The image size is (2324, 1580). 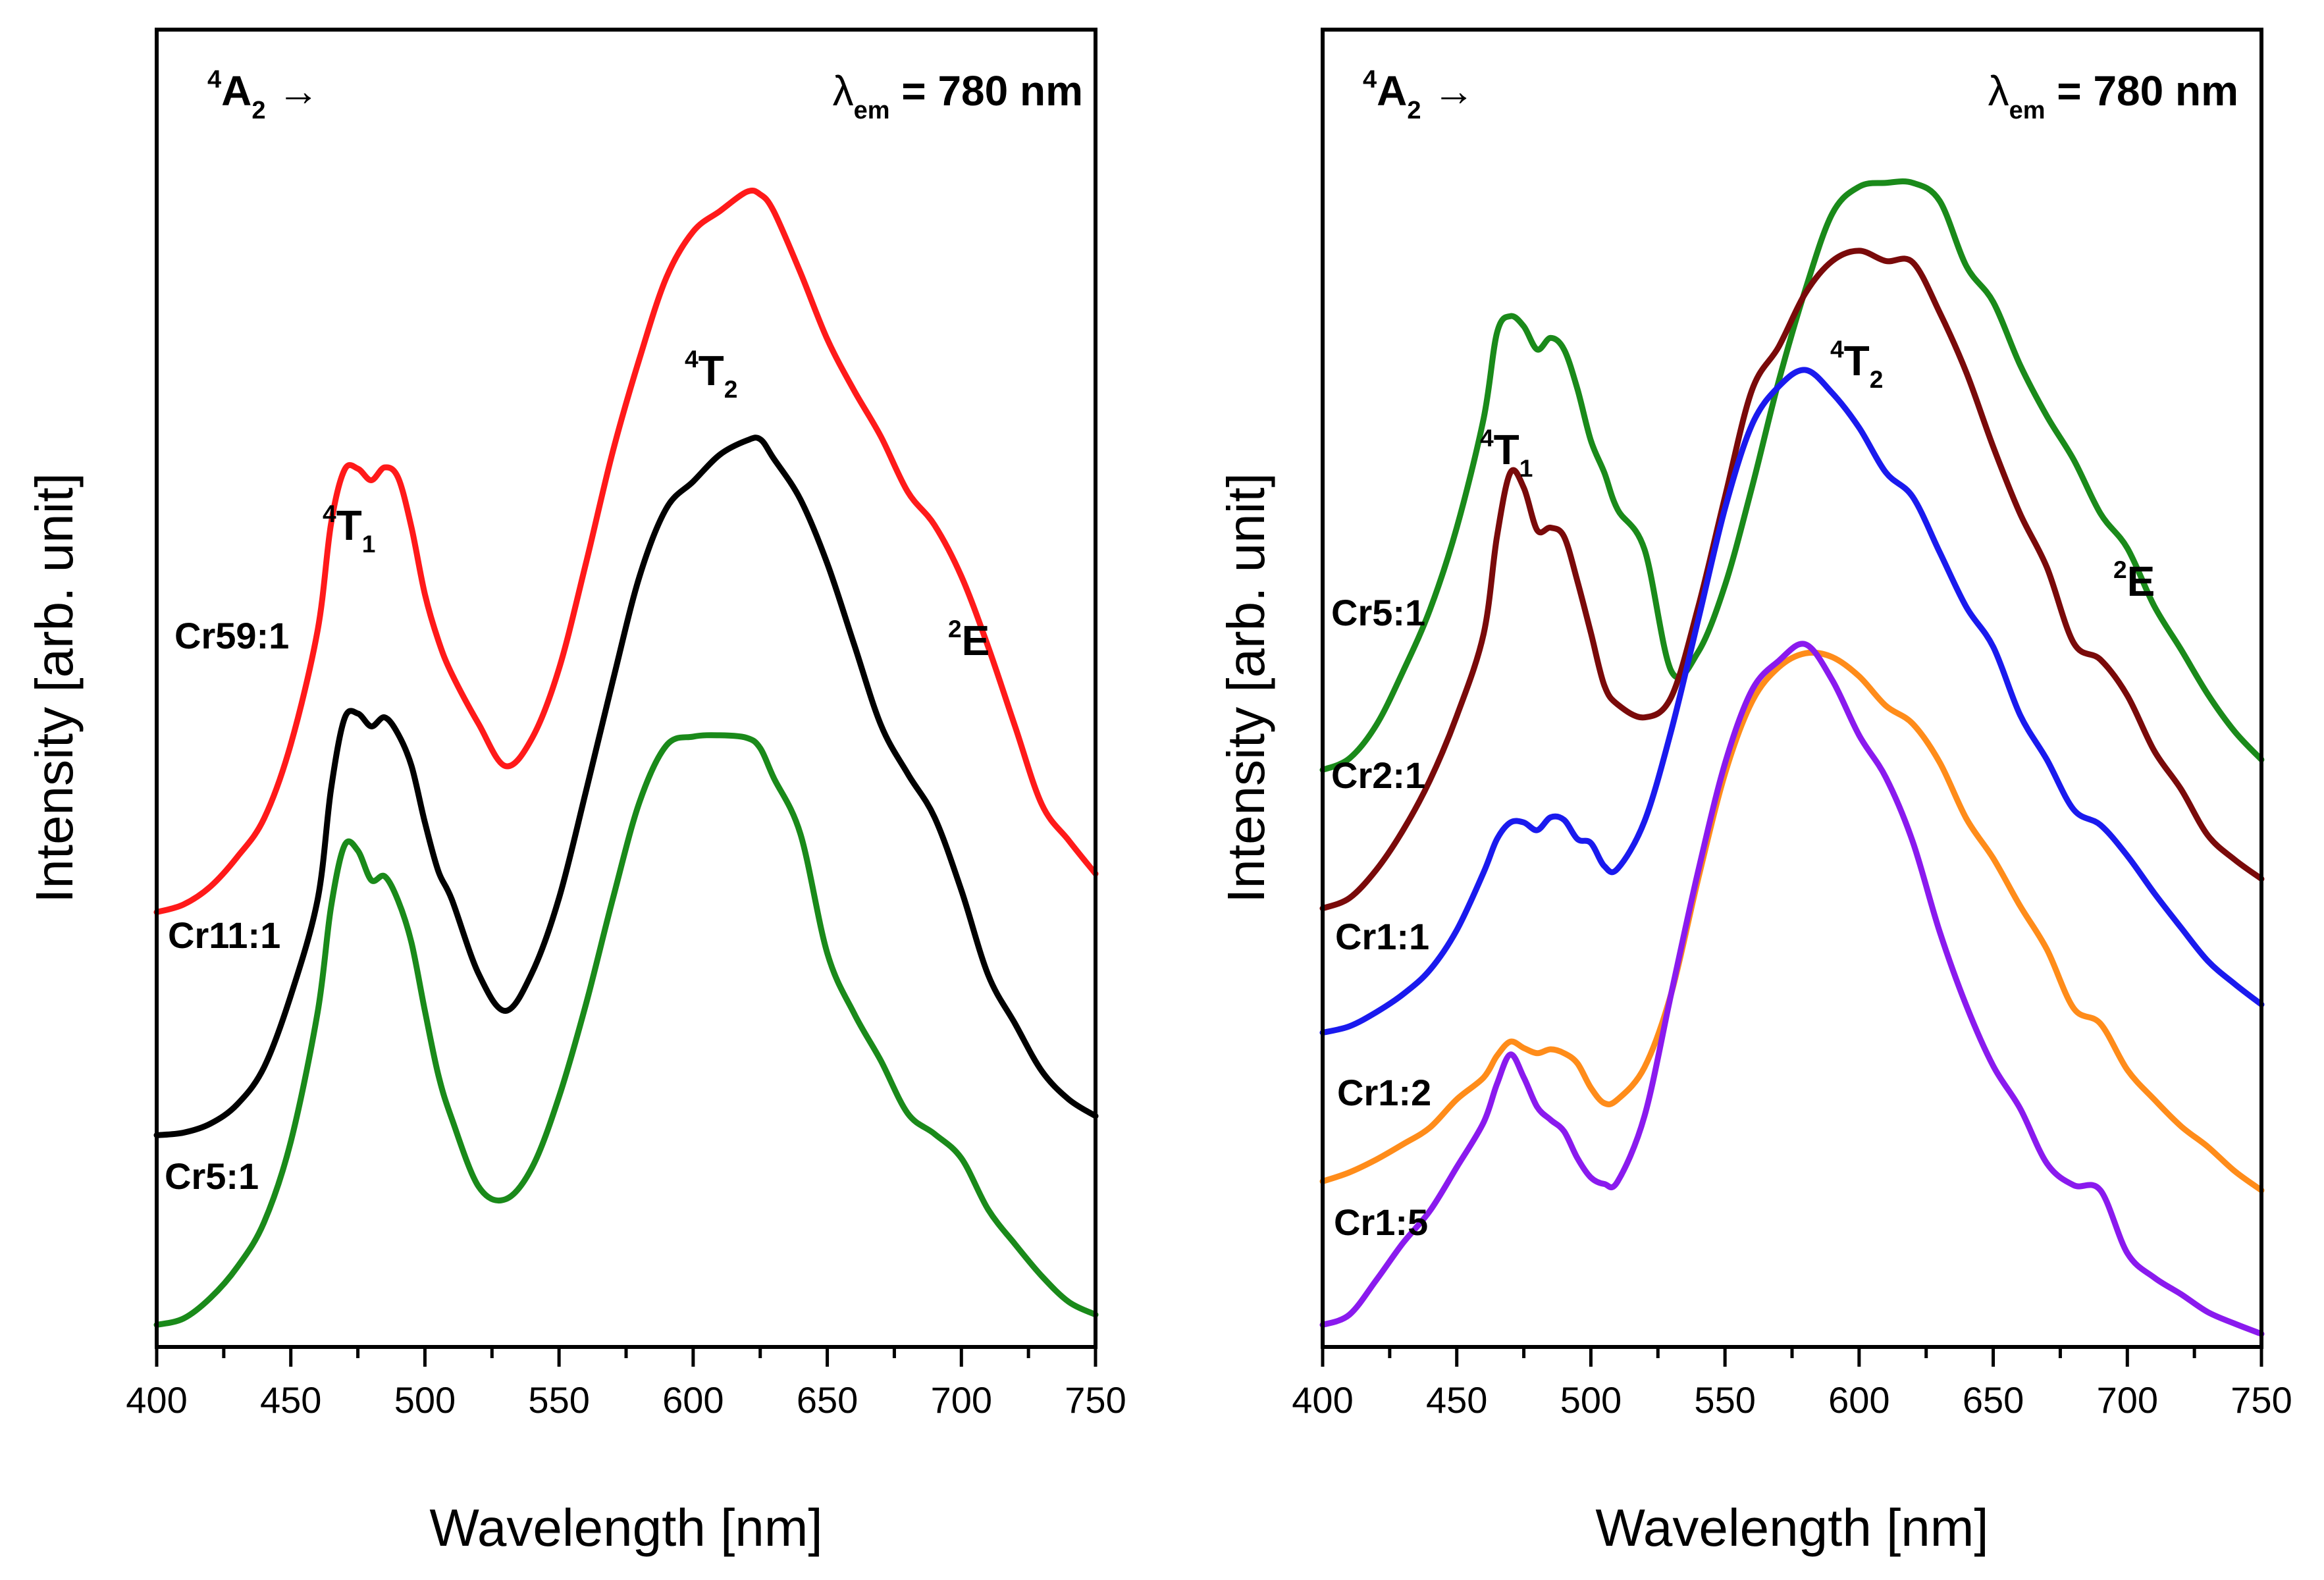 What do you see at coordinates (1381, 1222) in the screenshot?
I see `series-label-Cr1:5: Cr1:5` at bounding box center [1381, 1222].